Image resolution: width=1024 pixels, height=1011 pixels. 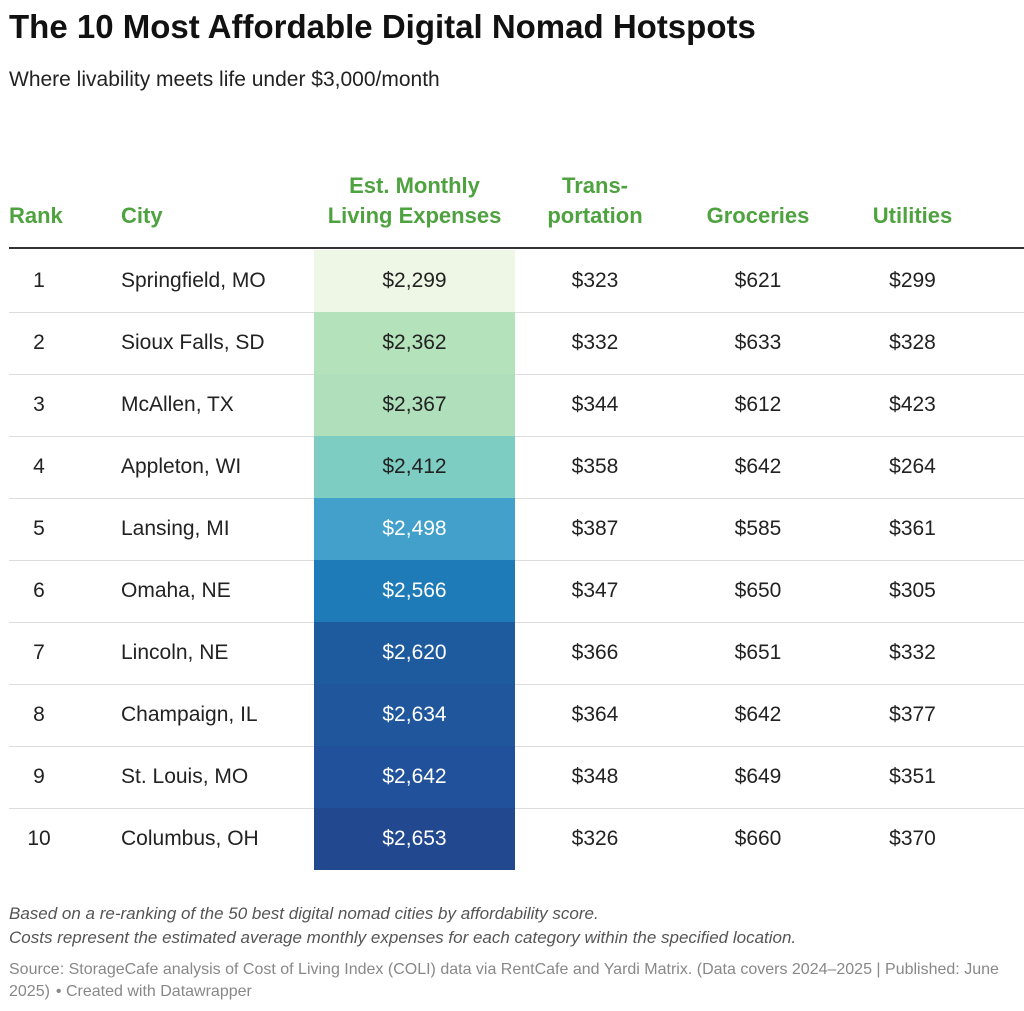 I want to click on column-header: City, so click(x=142, y=215).